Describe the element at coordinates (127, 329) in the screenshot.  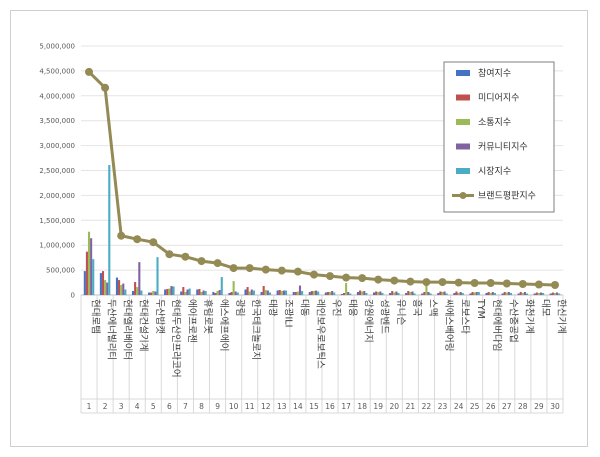
I see `category-label-3: 현대엘리베이터` at that location.